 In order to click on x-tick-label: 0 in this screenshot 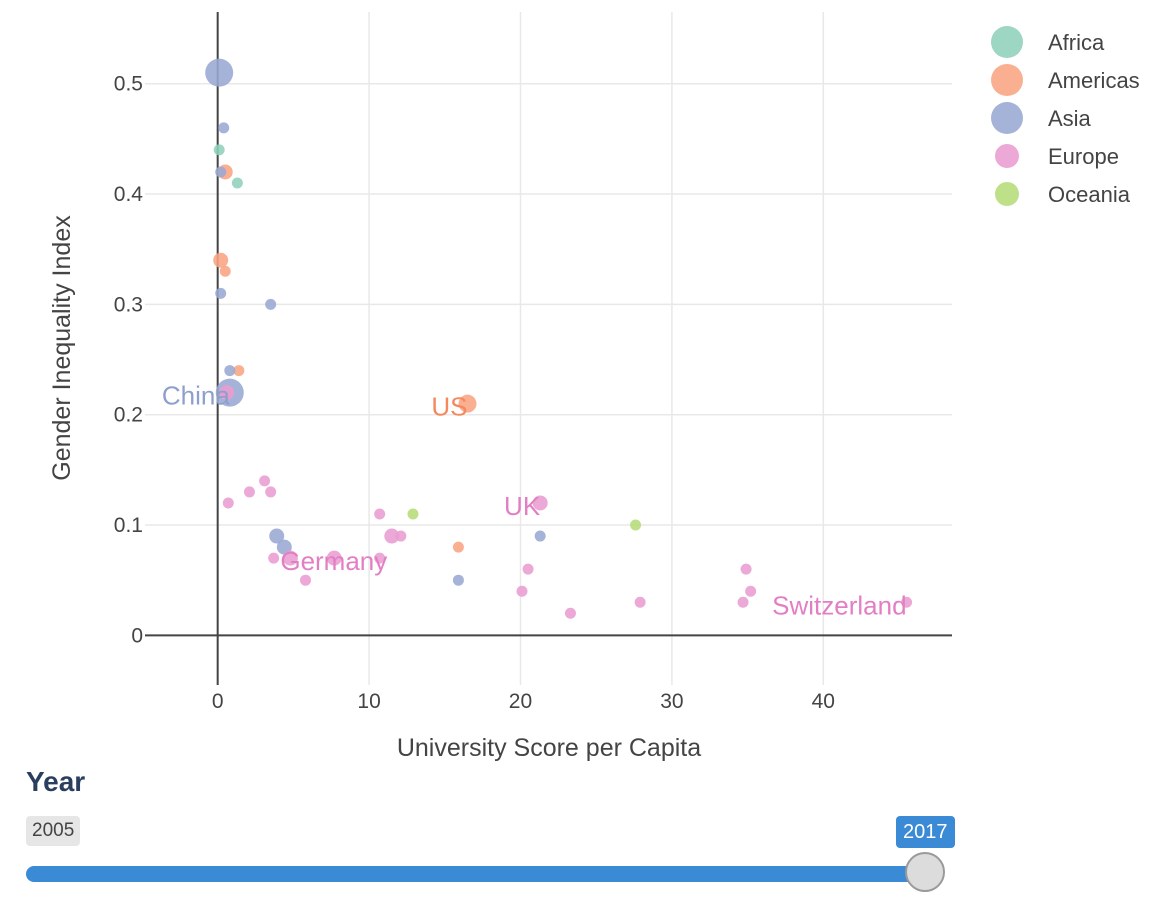, I will do `click(218, 701)`.